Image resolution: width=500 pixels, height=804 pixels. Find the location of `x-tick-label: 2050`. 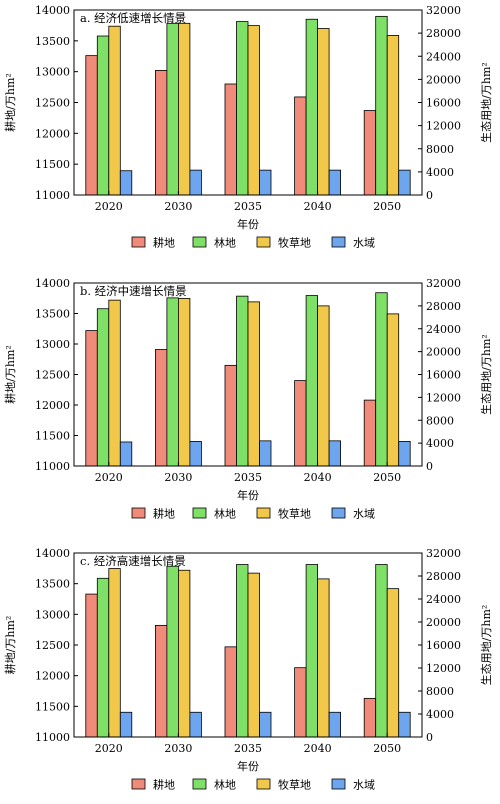

x-tick-label: 2050 is located at coordinates (387, 477).